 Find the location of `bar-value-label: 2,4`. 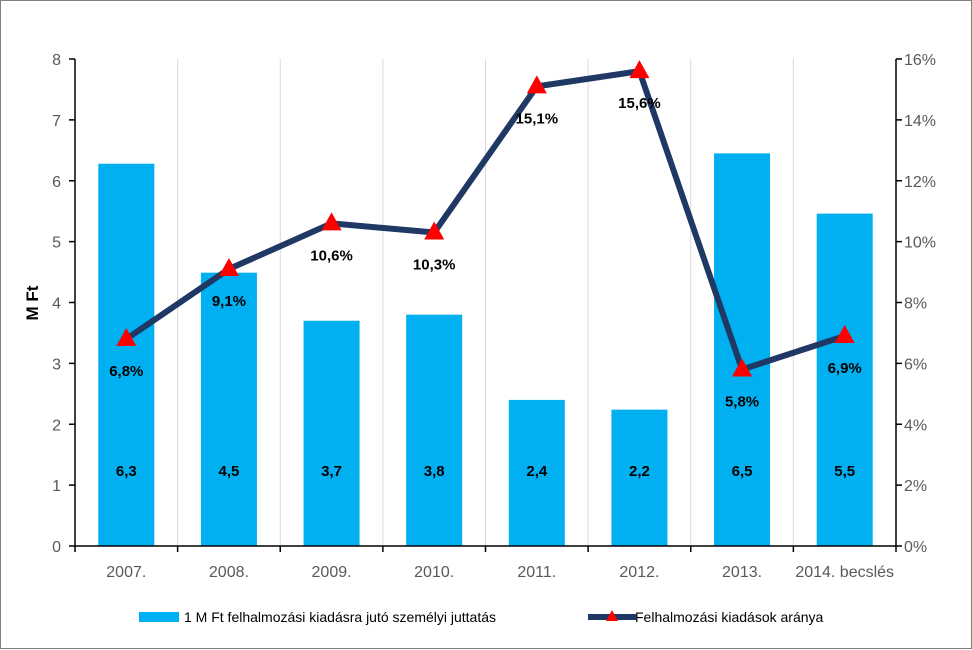

bar-value-label: 2,4 is located at coordinates (537, 471).